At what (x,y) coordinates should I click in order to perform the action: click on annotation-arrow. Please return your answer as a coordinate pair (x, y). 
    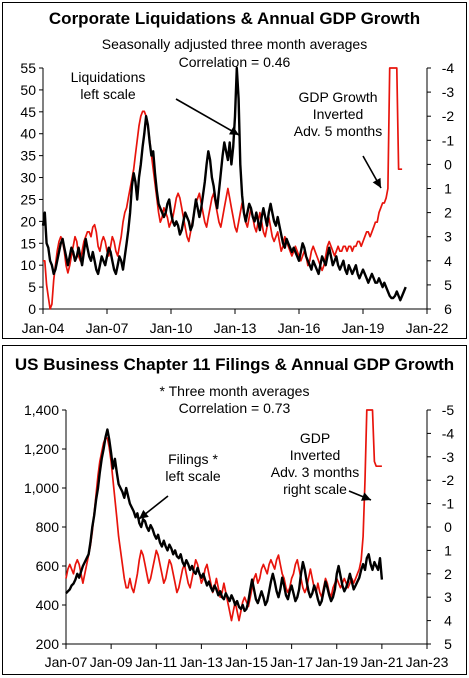
    Looking at the image, I should click on (207, 117).